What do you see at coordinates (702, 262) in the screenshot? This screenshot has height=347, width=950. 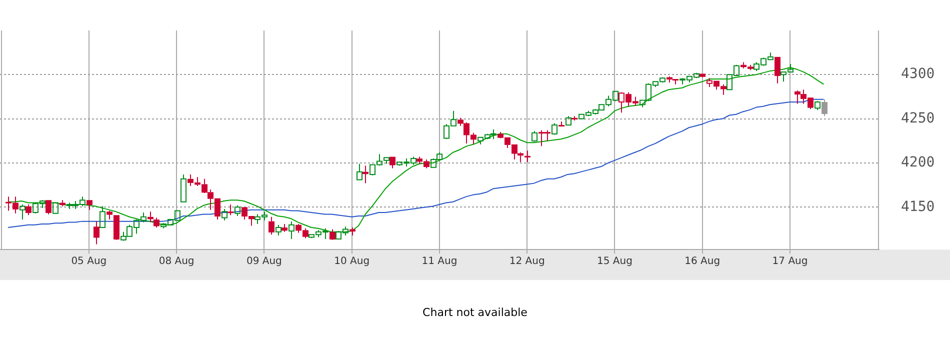 I see `x-tick-label: 16 Aug` at bounding box center [702, 262].